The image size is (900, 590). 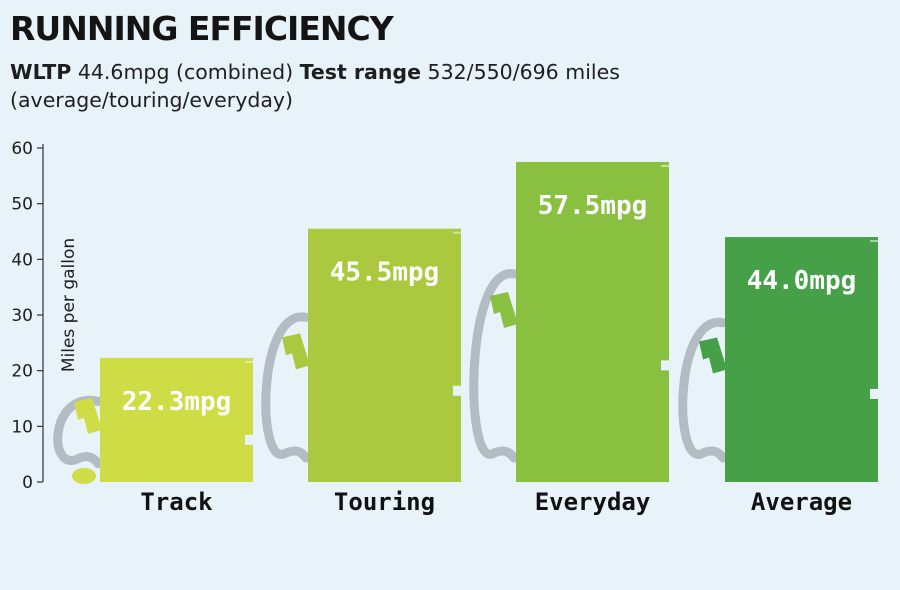 I want to click on bar-group-average: 44.0mpg Average, so click(x=779, y=376).